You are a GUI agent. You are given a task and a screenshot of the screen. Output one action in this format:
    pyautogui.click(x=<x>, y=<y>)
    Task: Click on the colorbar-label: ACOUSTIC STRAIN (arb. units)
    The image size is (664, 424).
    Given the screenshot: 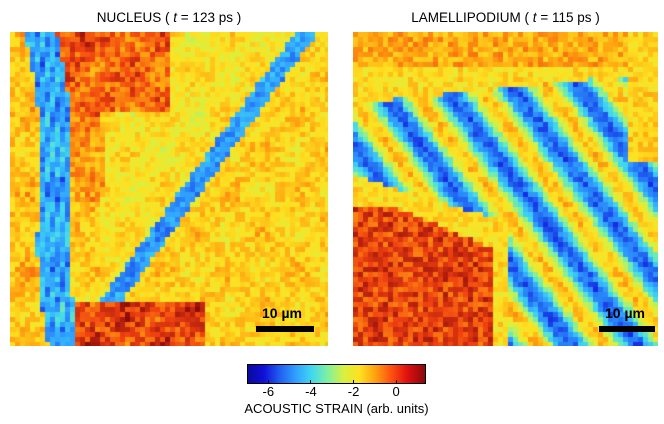 What is the action you would take?
    pyautogui.click(x=336, y=408)
    